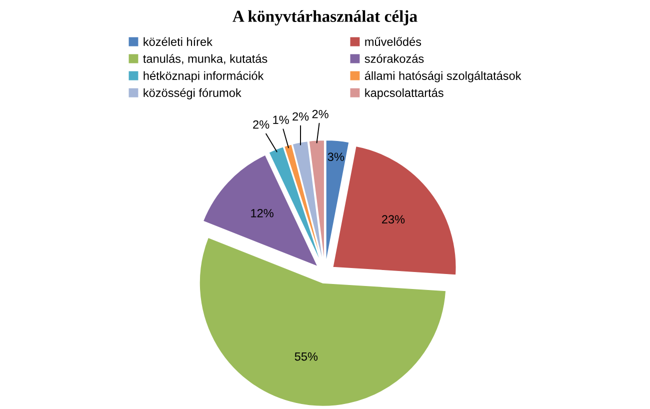  What do you see at coordinates (336, 156) in the screenshot?
I see `data-label: 3%` at bounding box center [336, 156].